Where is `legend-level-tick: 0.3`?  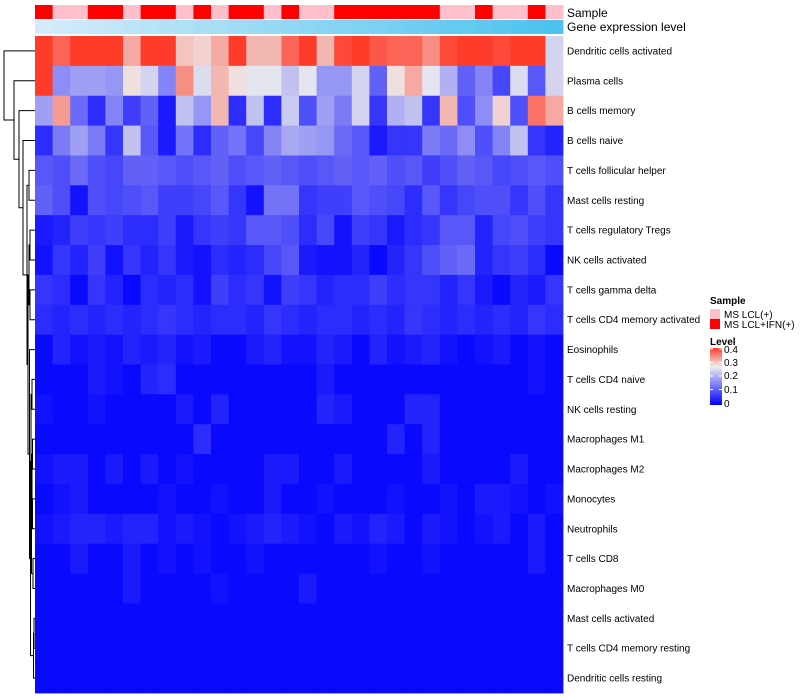
legend-level-tick: 0.3 is located at coordinates (731, 363).